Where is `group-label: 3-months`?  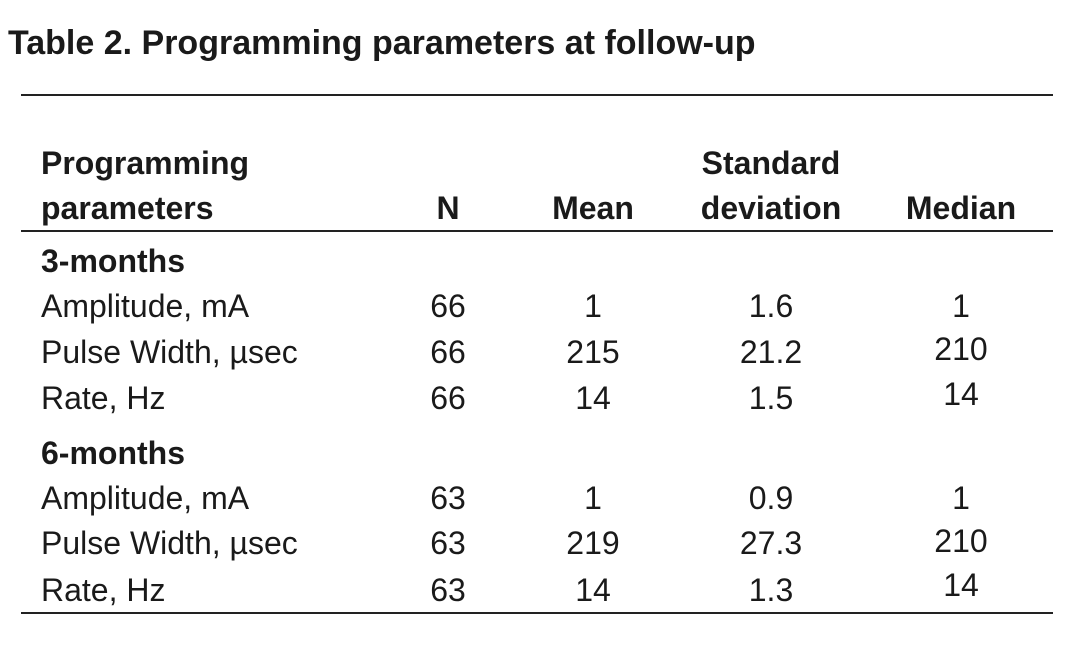
group-label: 3-months is located at coordinates (113, 261).